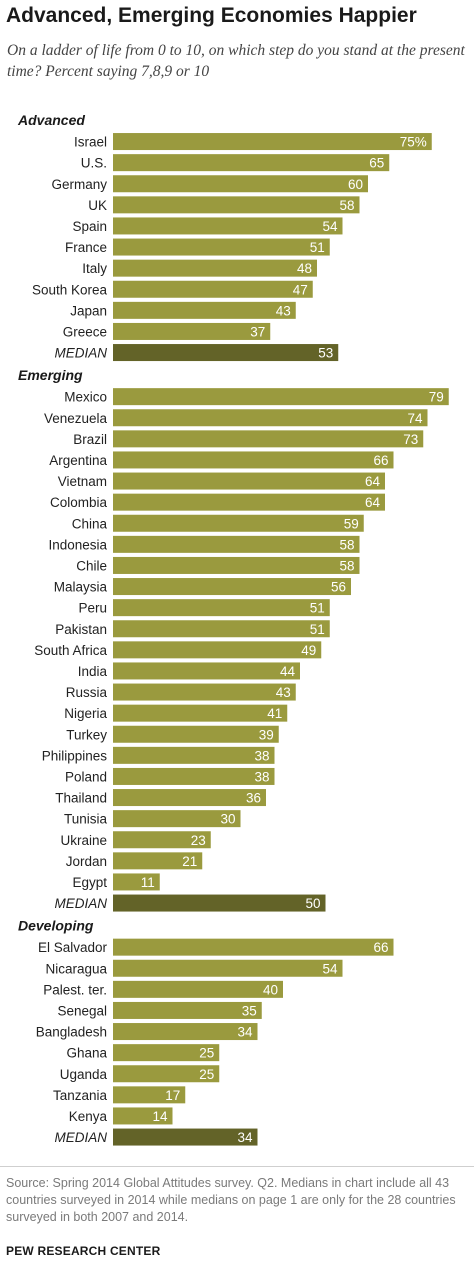  I want to click on value-label: 44, so click(288, 671).